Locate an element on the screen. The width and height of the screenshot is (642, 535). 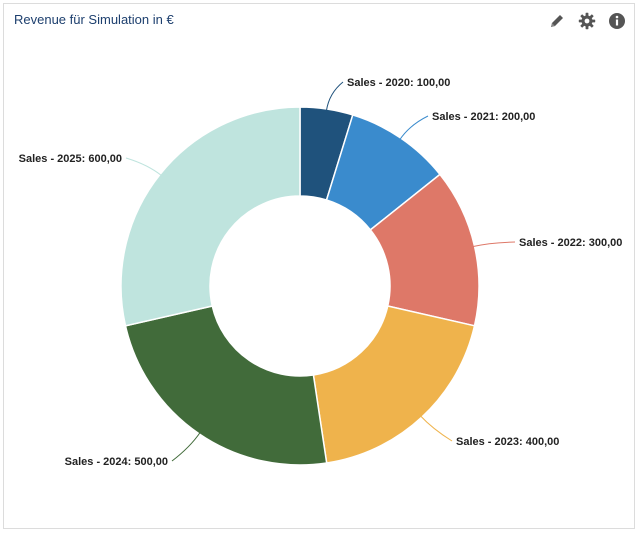
data-label-4: Sales - 2023: 400,00 is located at coordinates (507, 442).